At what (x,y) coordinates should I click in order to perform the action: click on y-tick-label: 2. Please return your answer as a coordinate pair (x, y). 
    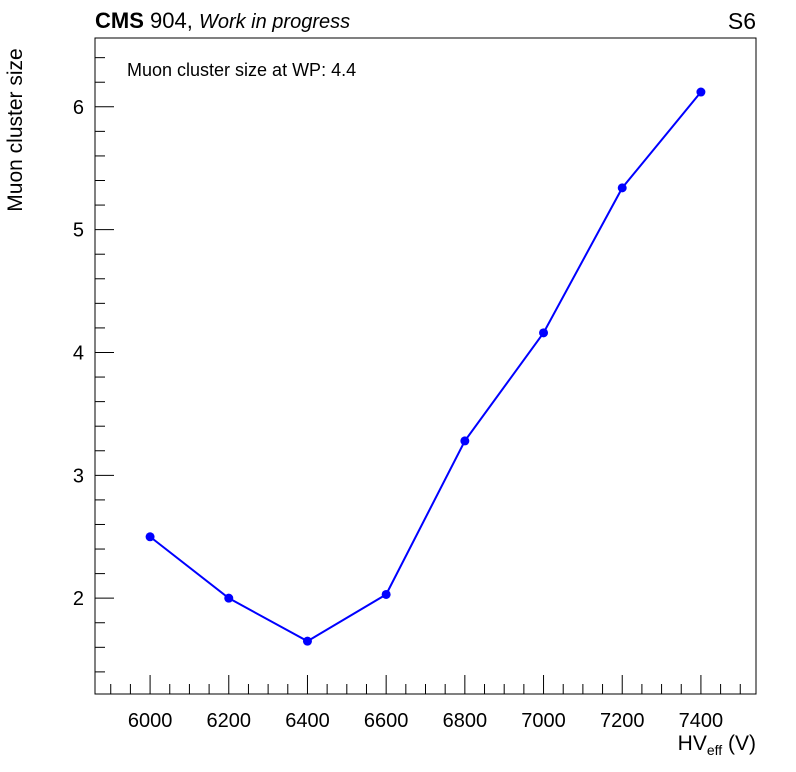
    Looking at the image, I should click on (78, 599).